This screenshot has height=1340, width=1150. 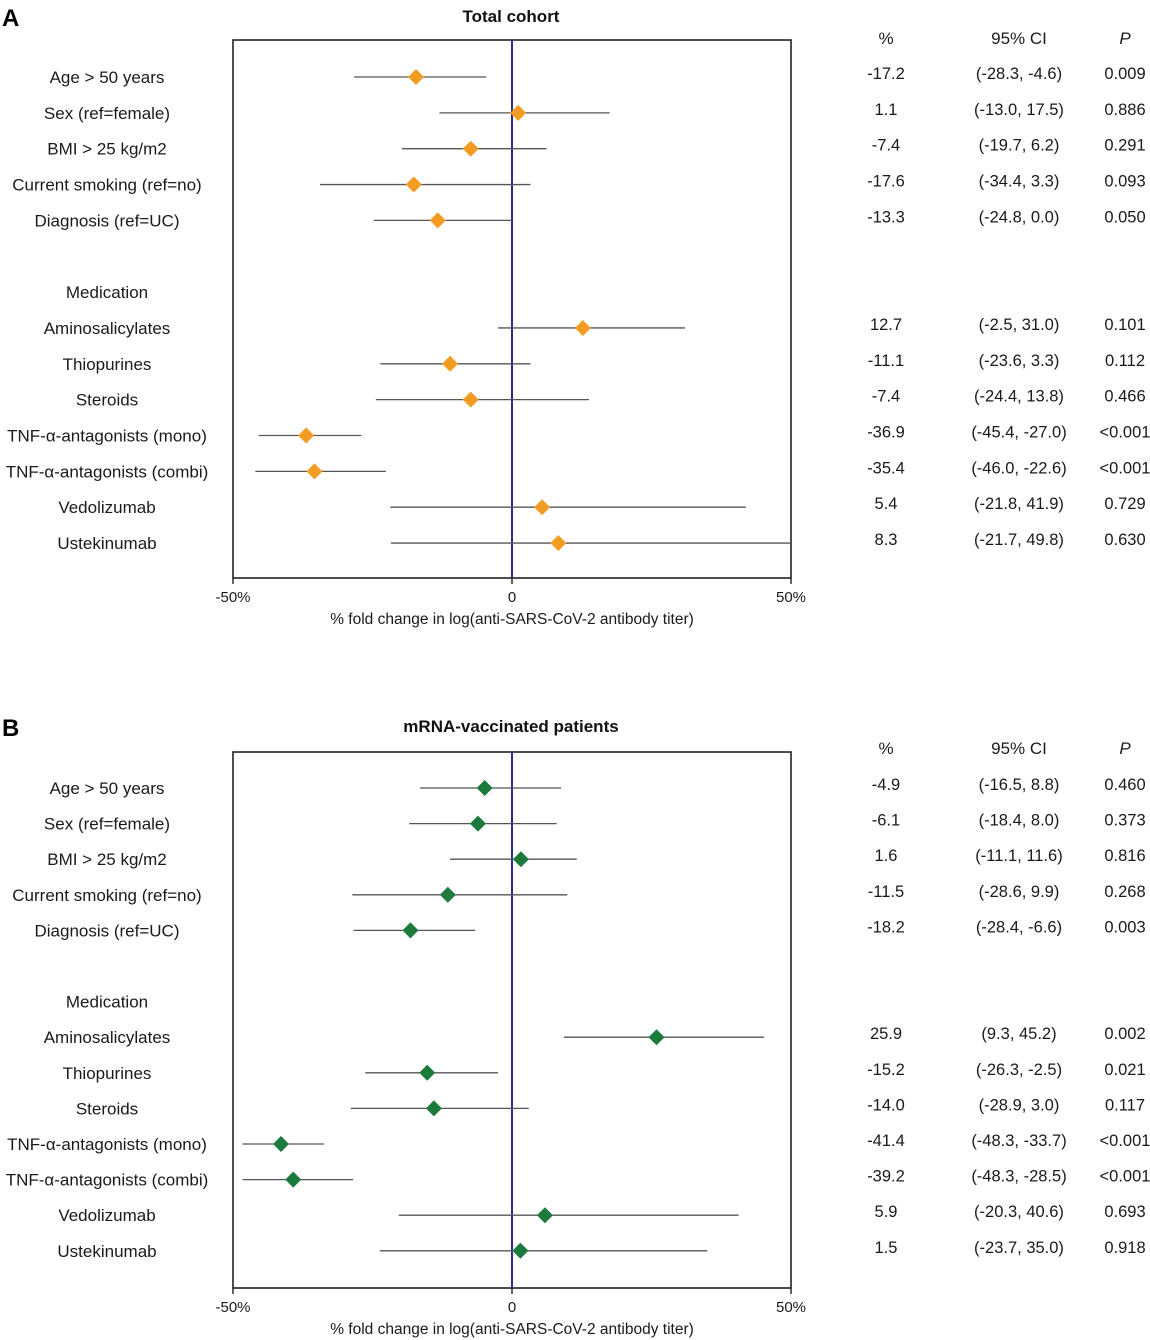 I want to click on p-value: 0.050, so click(x=1124, y=217).